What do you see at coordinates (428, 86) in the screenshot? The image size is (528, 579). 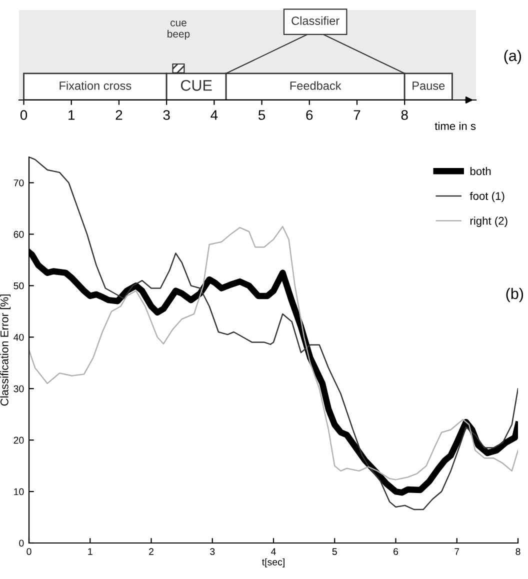 I see `series-label: Pause` at bounding box center [428, 86].